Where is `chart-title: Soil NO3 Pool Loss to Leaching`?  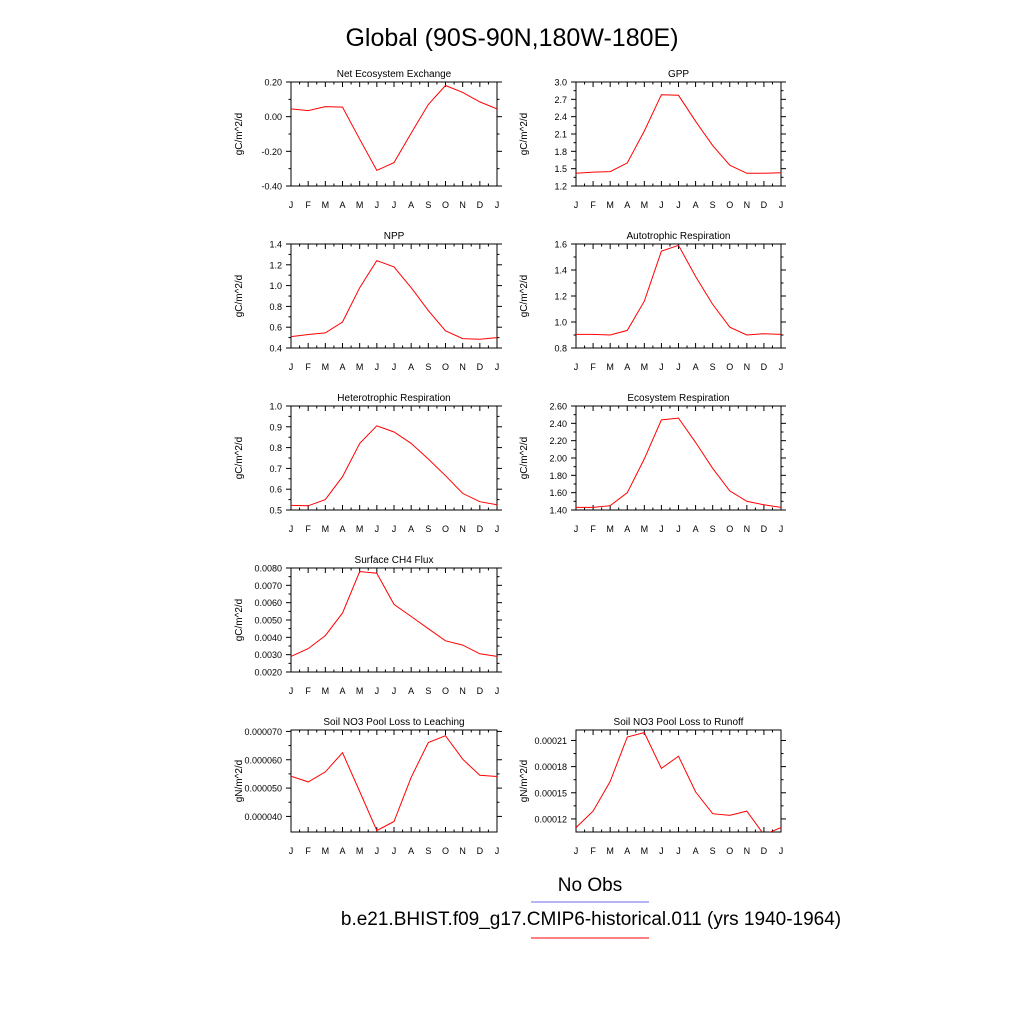 chart-title: Soil NO3 Pool Loss to Leaching is located at coordinates (393, 722).